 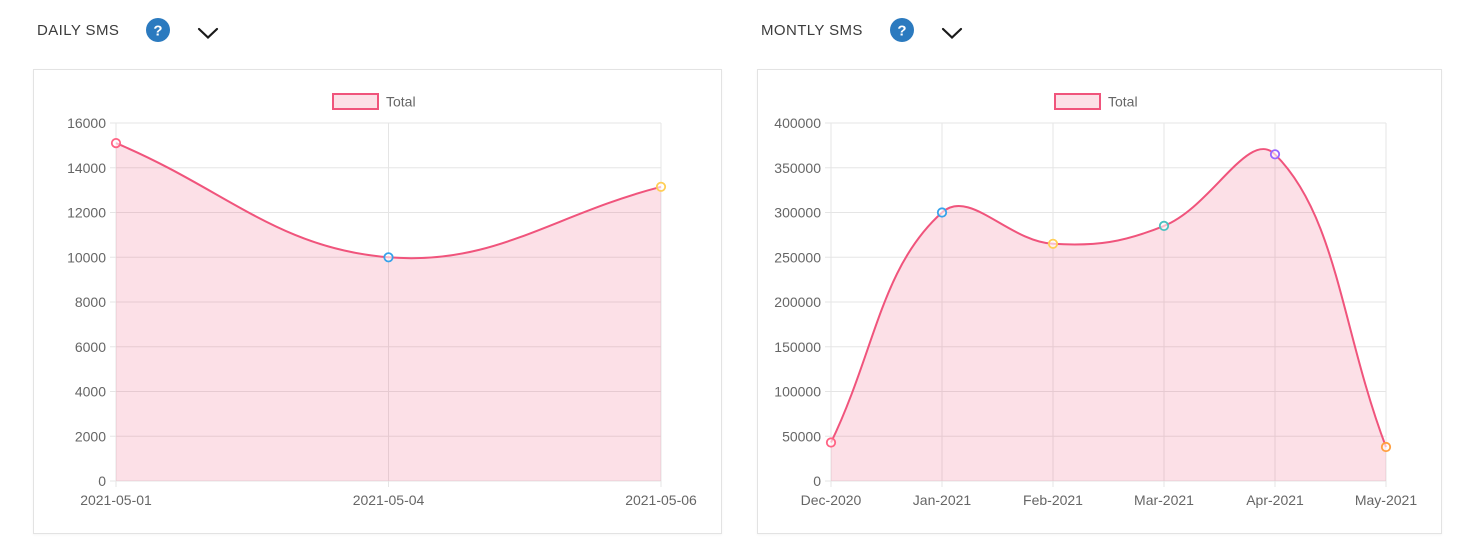 I want to click on y-tick-label: 350000, so click(x=797, y=168).